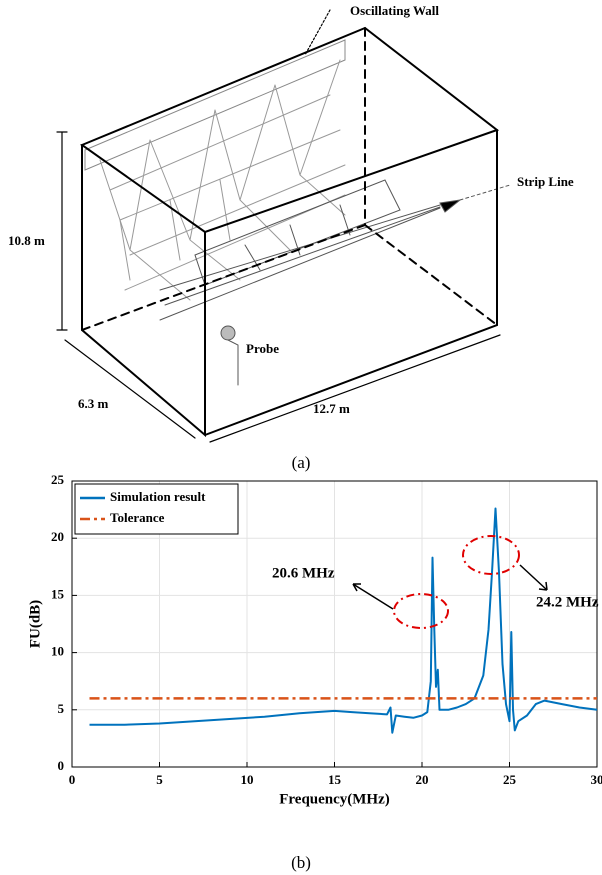 This screenshot has height=875, width=602. Describe the element at coordinates (57, 651) in the screenshot. I see `y-tick-label: 10` at that location.